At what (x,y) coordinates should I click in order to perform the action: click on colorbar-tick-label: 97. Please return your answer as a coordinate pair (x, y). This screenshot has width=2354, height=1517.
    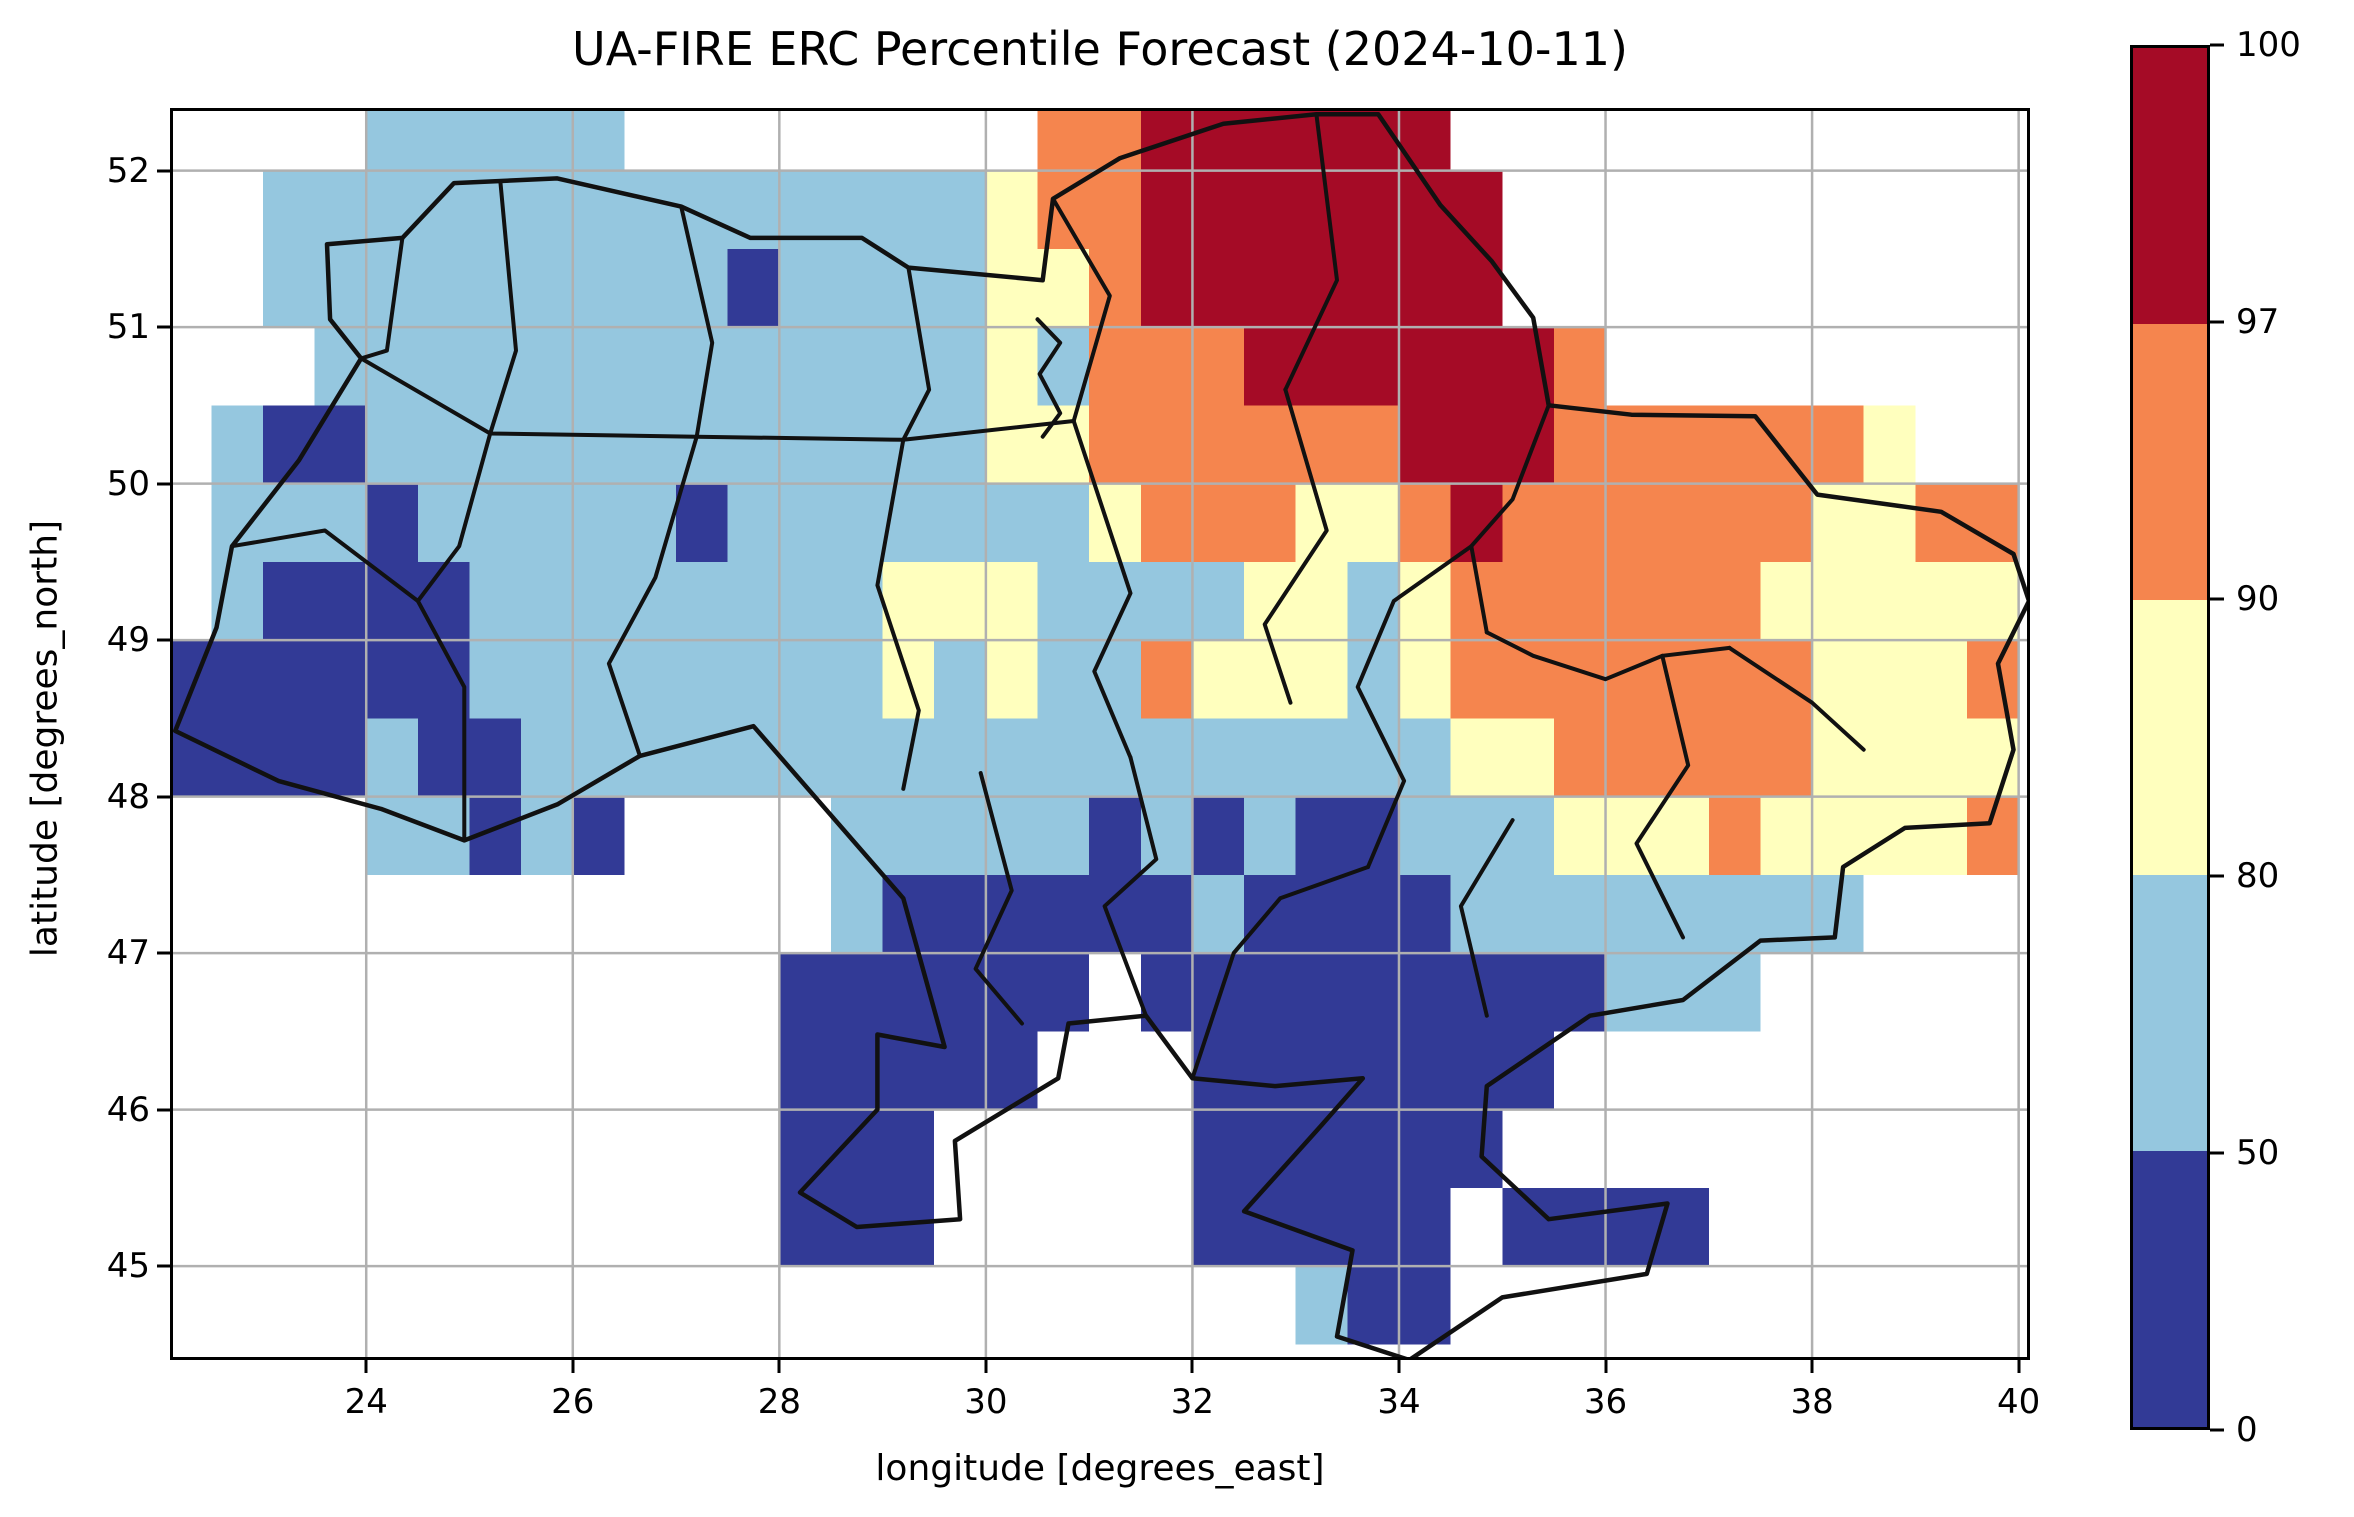
    Looking at the image, I should click on (2258, 322).